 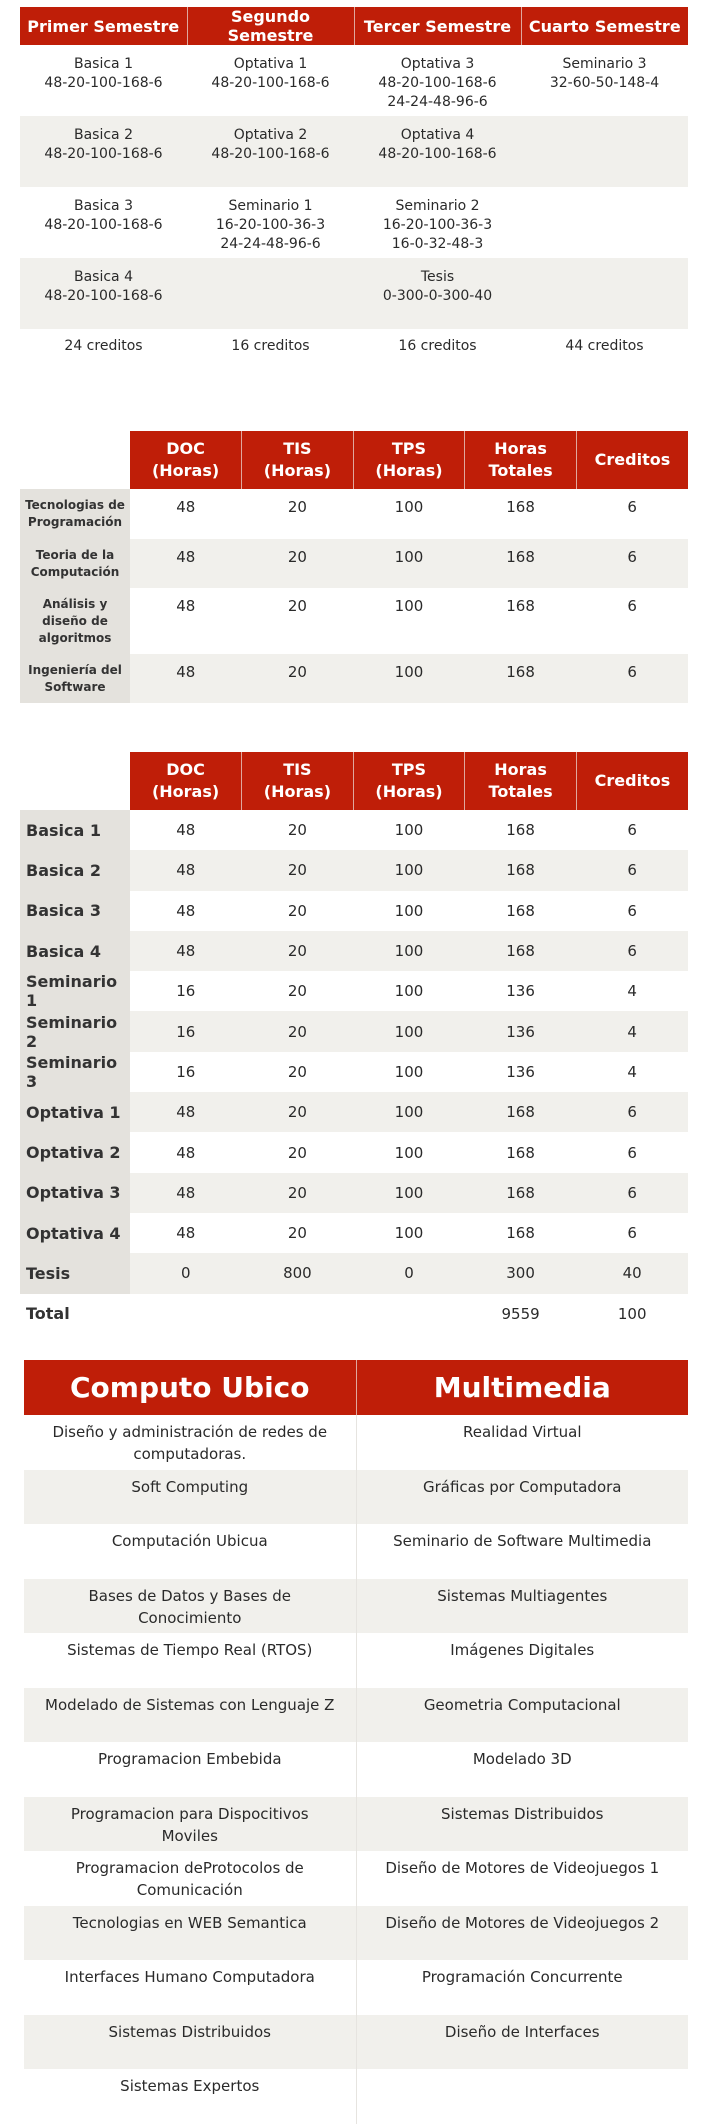 I want to click on semester-header: Cuarto Semestre, so click(x=604, y=26).